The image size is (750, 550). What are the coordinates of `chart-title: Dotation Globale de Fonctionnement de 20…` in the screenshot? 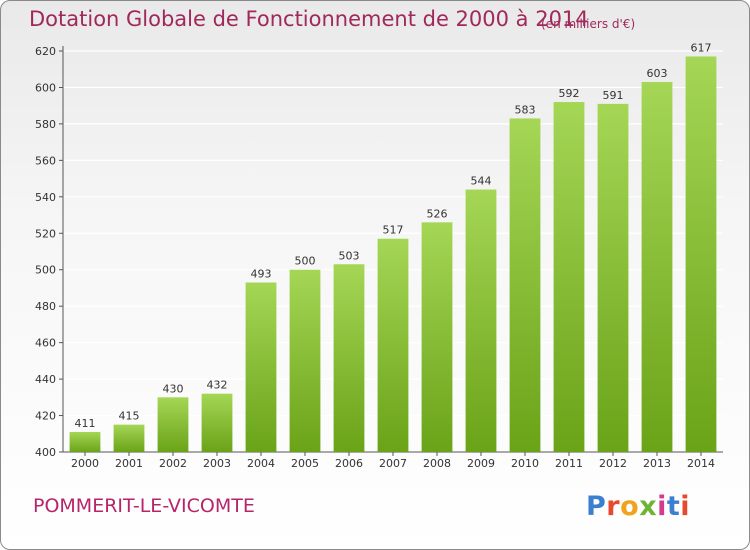 It's located at (309, 19).